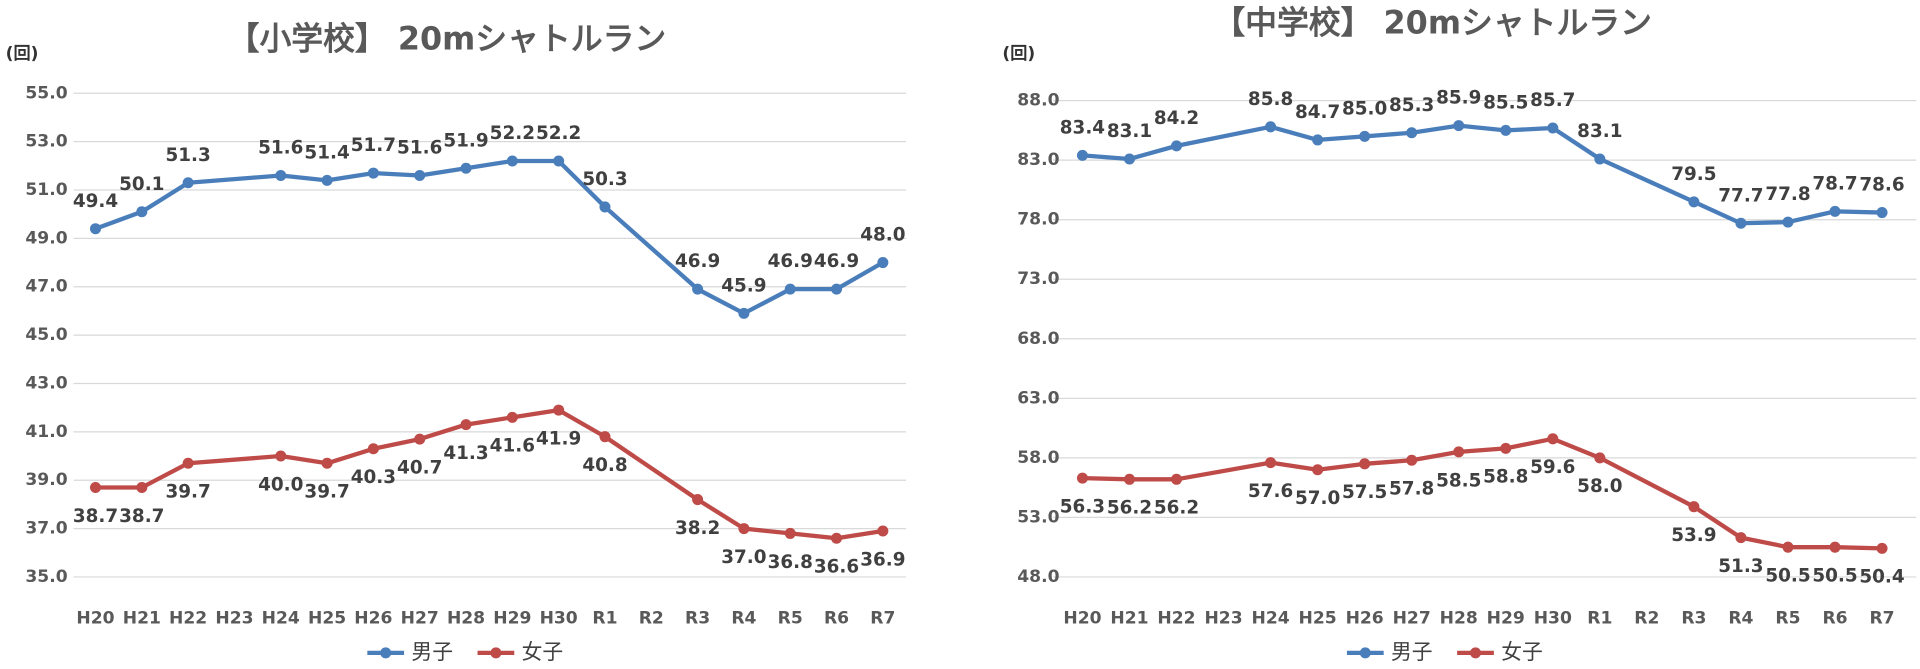  What do you see at coordinates (1038, 577) in the screenshot?
I see `y-tick-label: 48.0` at bounding box center [1038, 577].